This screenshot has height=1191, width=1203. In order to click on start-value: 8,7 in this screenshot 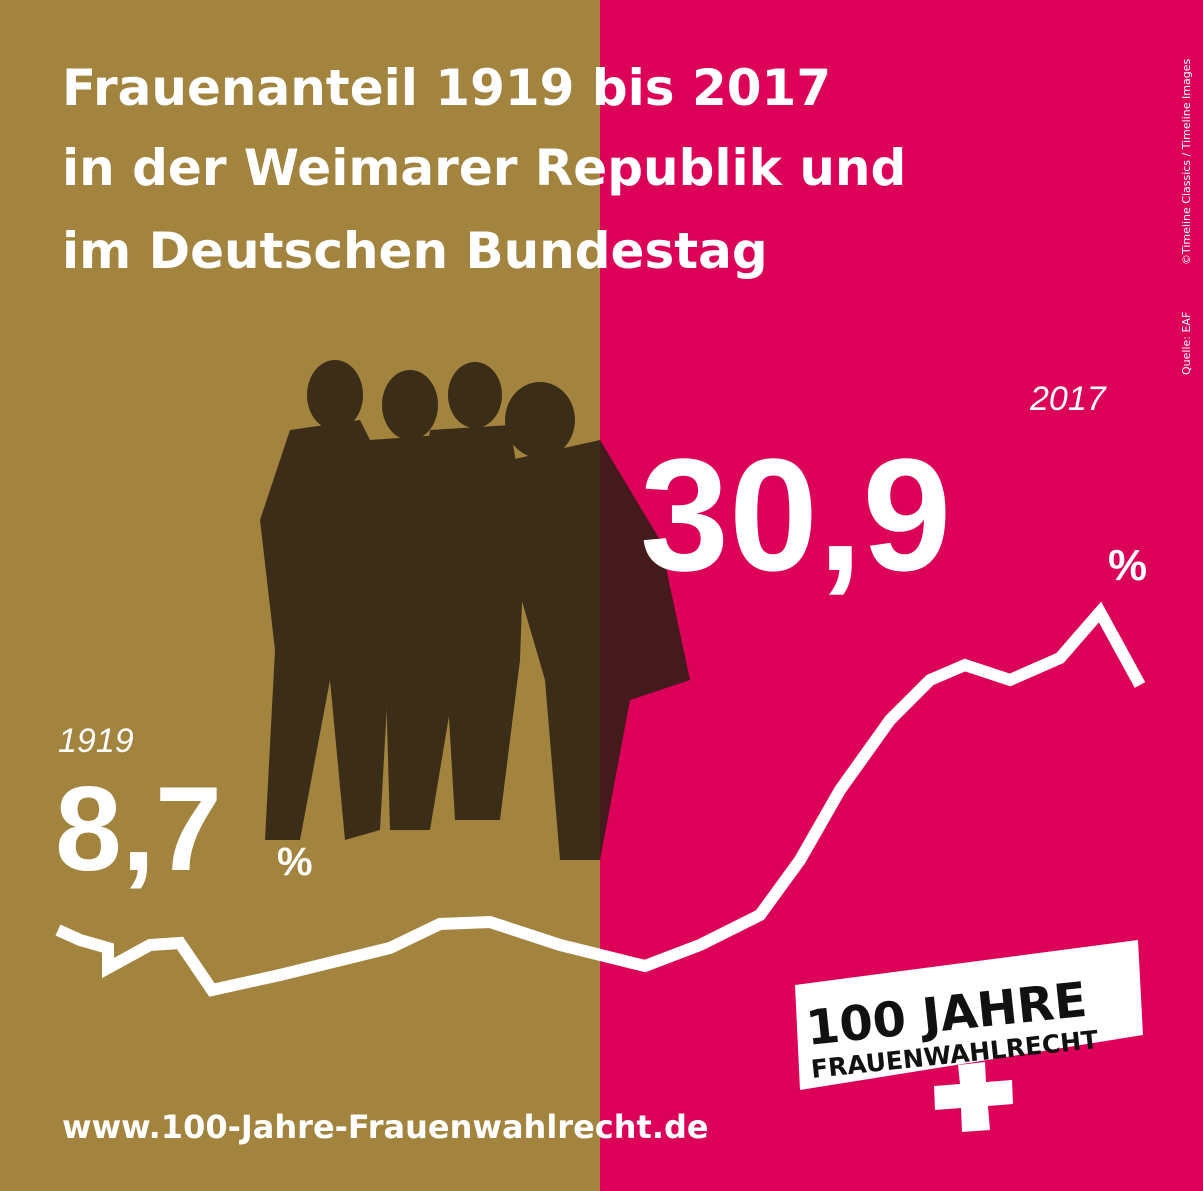, I will do `click(138, 829)`.